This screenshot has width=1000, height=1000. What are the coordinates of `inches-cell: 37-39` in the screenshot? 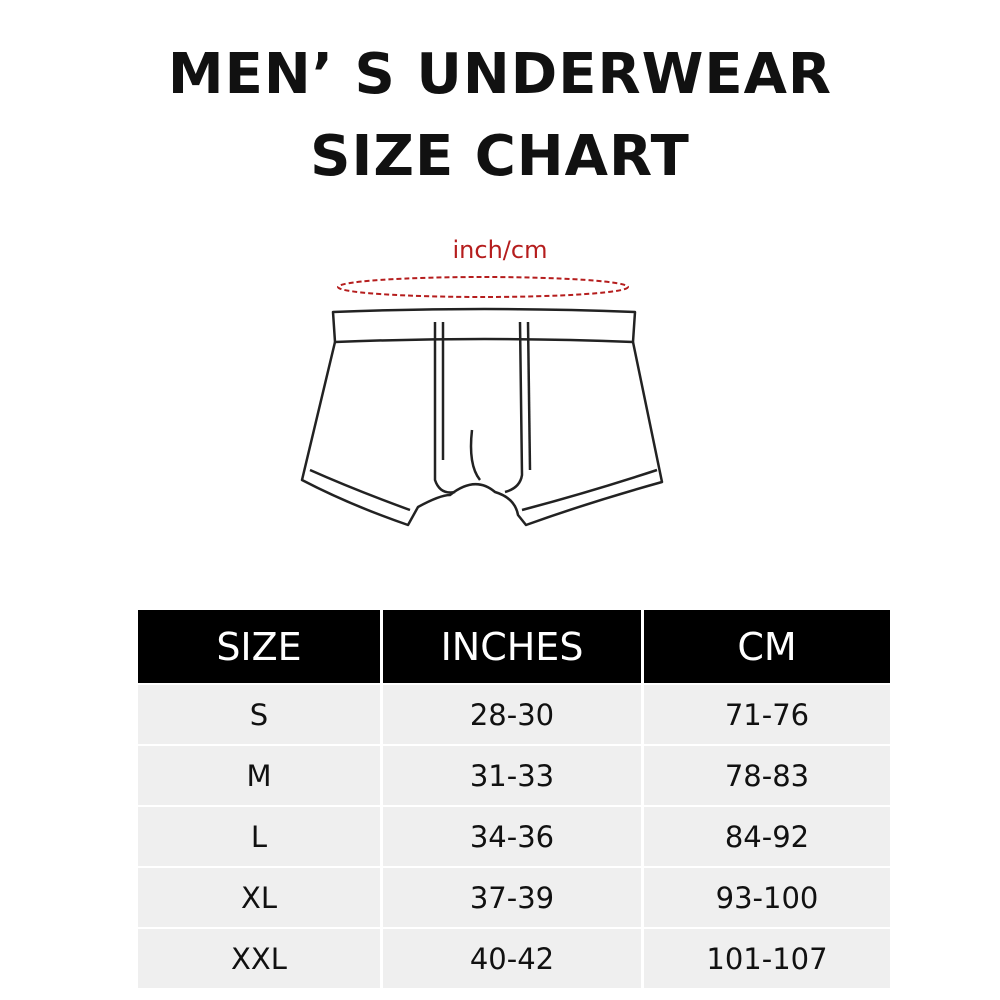 It's located at (512, 897).